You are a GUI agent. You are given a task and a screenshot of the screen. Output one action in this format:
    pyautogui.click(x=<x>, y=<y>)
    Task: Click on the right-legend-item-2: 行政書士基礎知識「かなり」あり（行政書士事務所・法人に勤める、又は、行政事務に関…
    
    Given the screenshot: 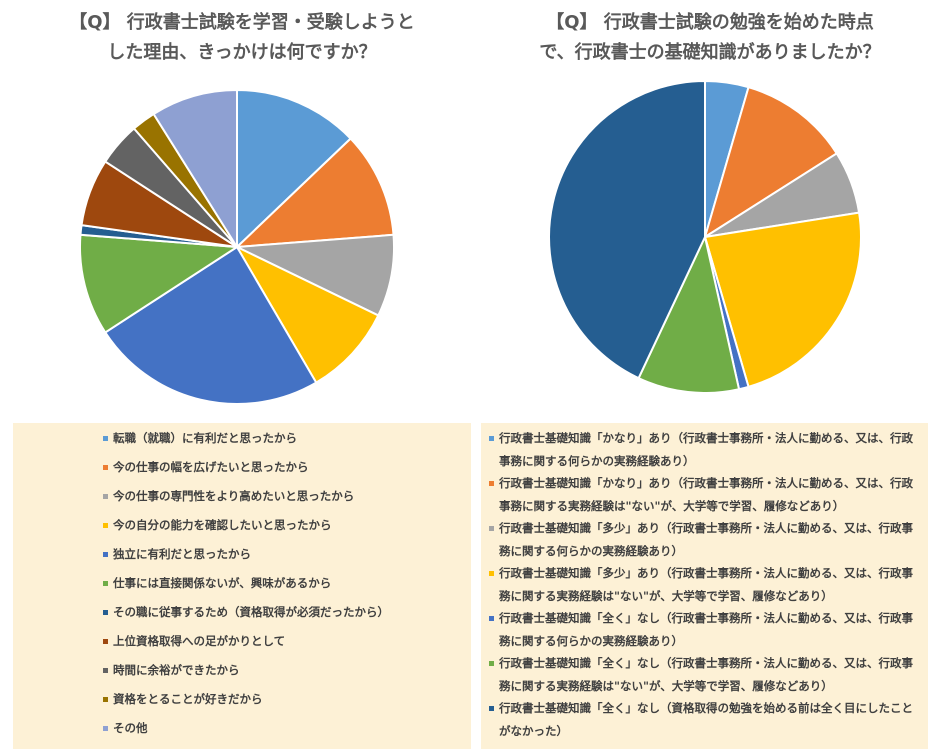 What is the action you would take?
    pyautogui.click(x=705, y=494)
    